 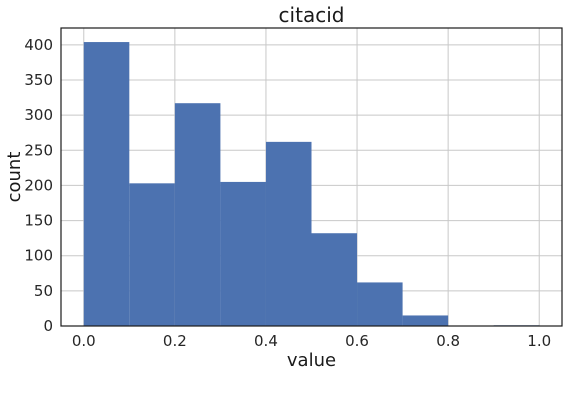 What do you see at coordinates (38, 45) in the screenshot?
I see `y-tick-label: 400` at bounding box center [38, 45].